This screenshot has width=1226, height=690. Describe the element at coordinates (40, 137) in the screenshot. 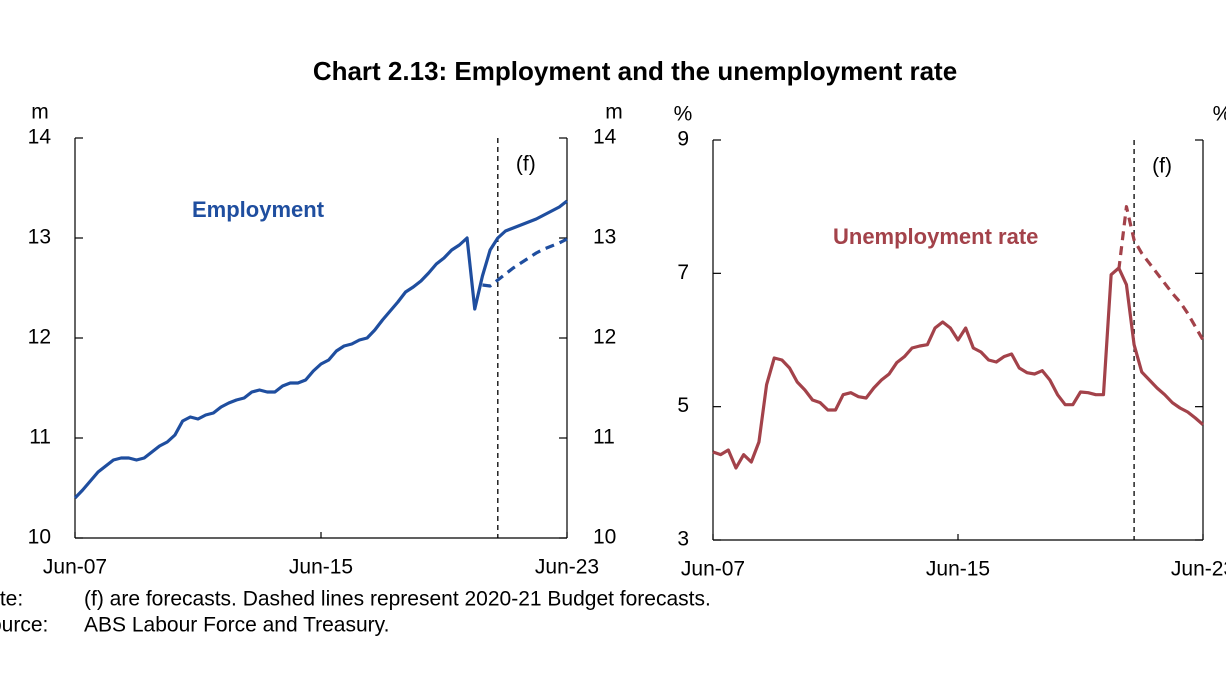

I see `y-tick-label: 14` at that location.